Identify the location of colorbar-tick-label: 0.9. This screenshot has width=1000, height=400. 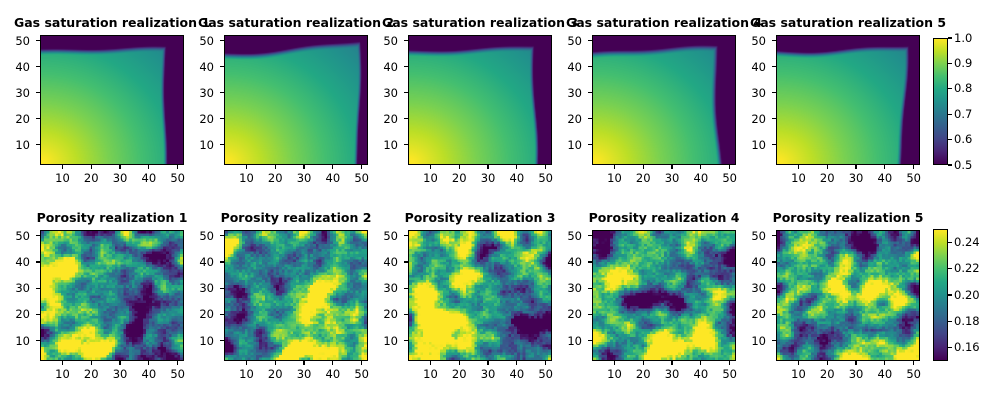
(963, 62).